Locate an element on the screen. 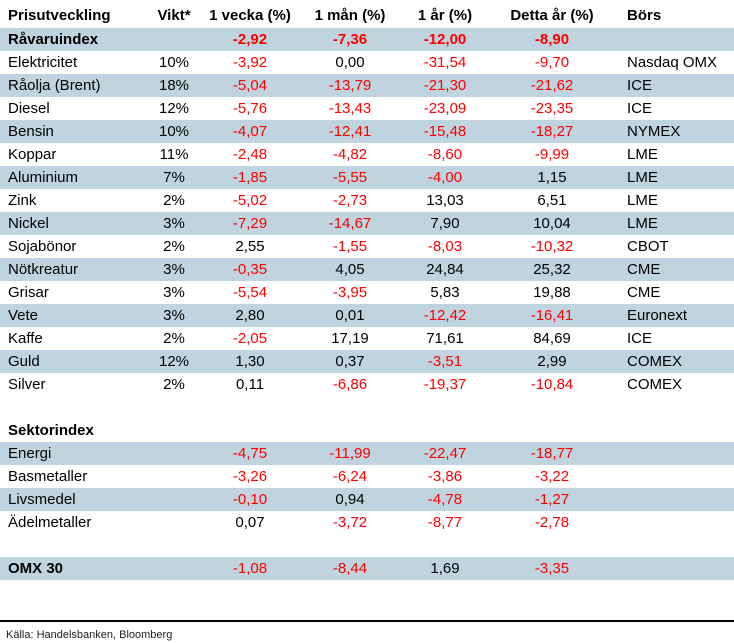 Image resolution: width=734 pixels, height=643 pixels. row-label: Ädelmetaller is located at coordinates (50, 522).